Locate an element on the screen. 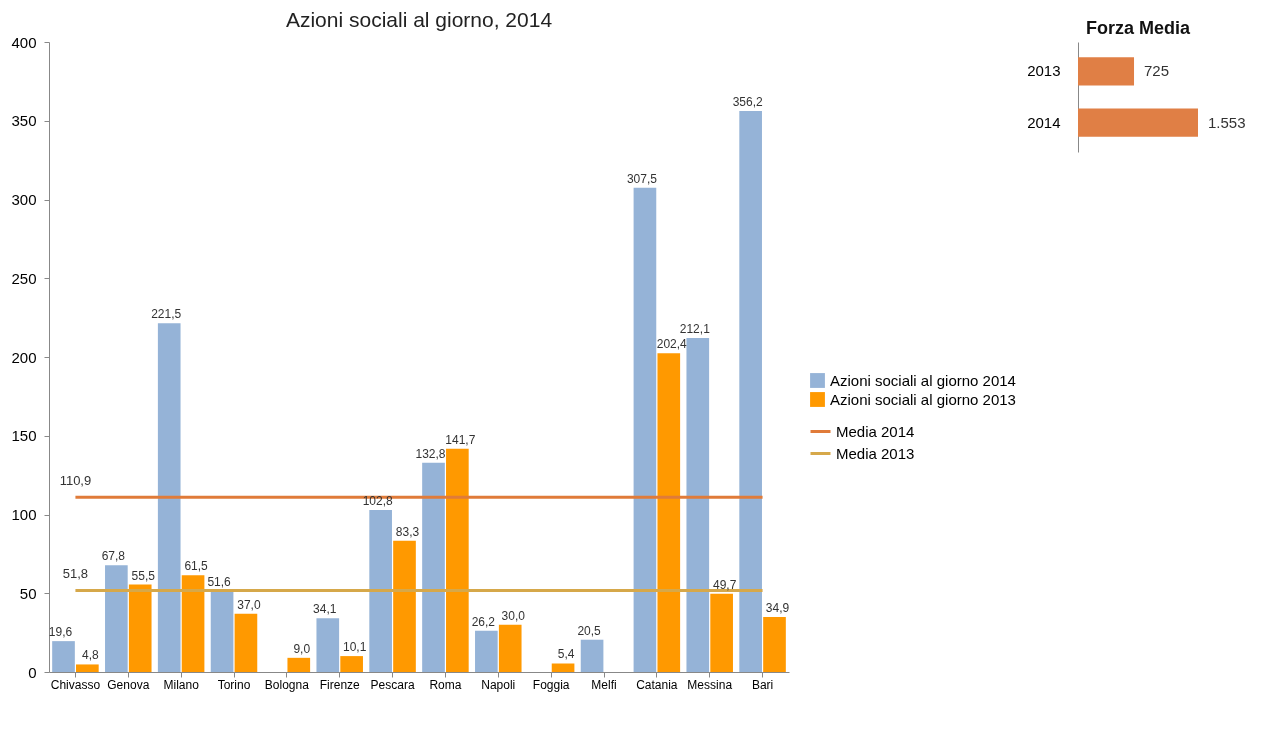 This screenshot has height=744, width=1281. data-label: 356,2 is located at coordinates (747, 101).